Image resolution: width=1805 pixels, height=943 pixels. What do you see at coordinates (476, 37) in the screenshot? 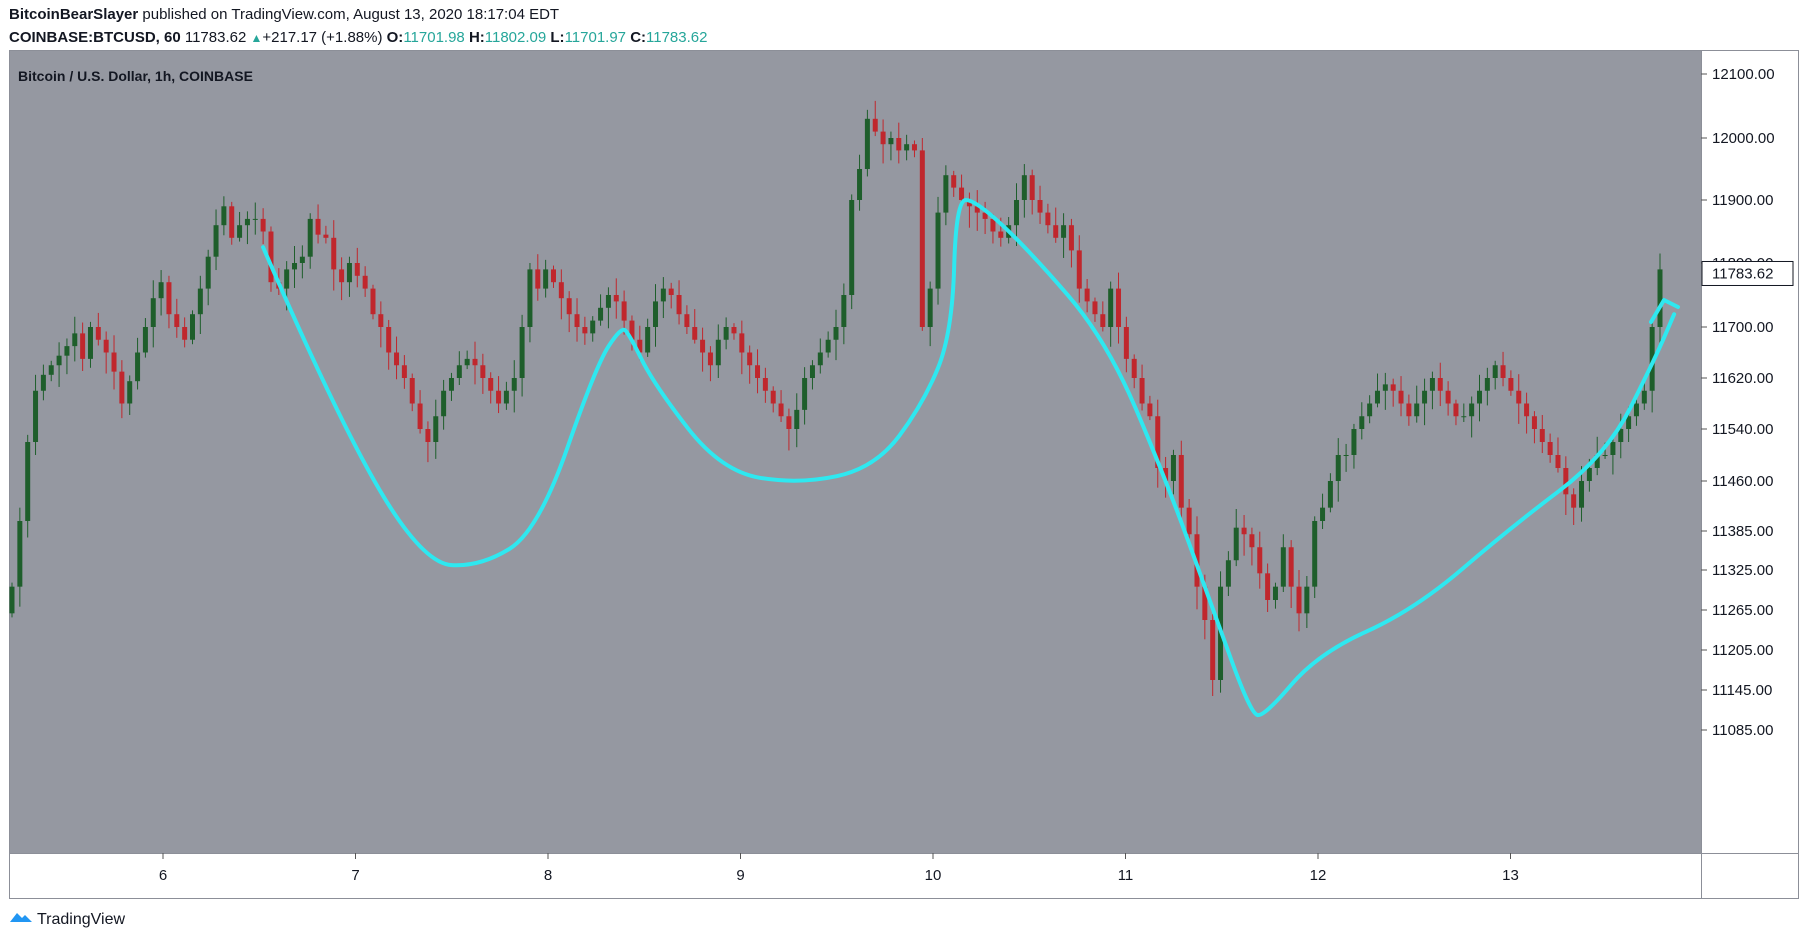
I see `high-label: H:` at bounding box center [476, 37].